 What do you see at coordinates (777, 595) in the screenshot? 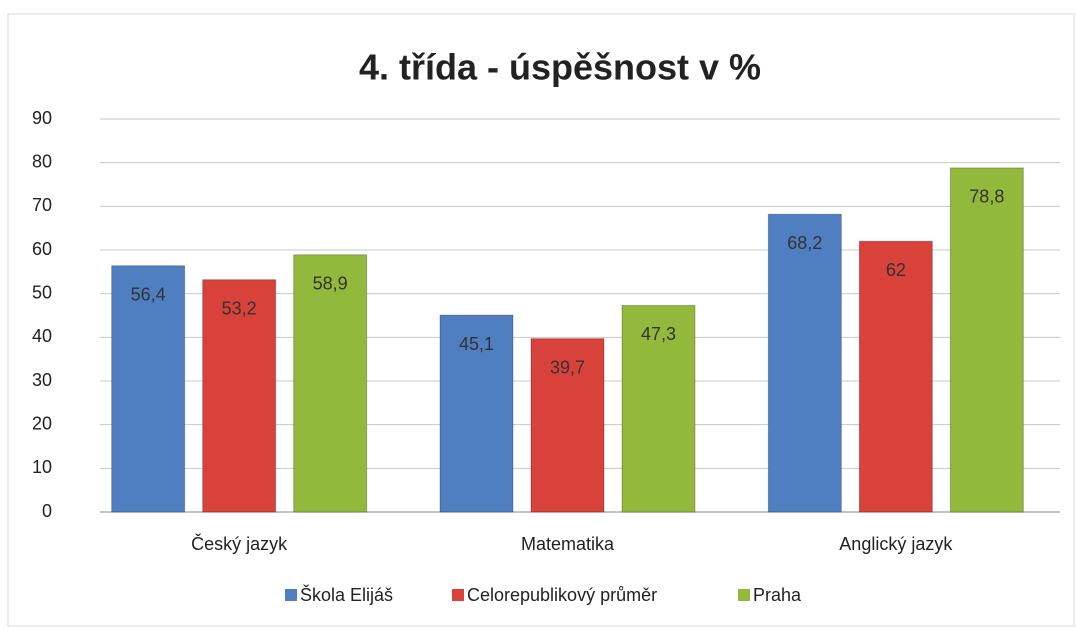
I see `legend-label: Praha` at bounding box center [777, 595].